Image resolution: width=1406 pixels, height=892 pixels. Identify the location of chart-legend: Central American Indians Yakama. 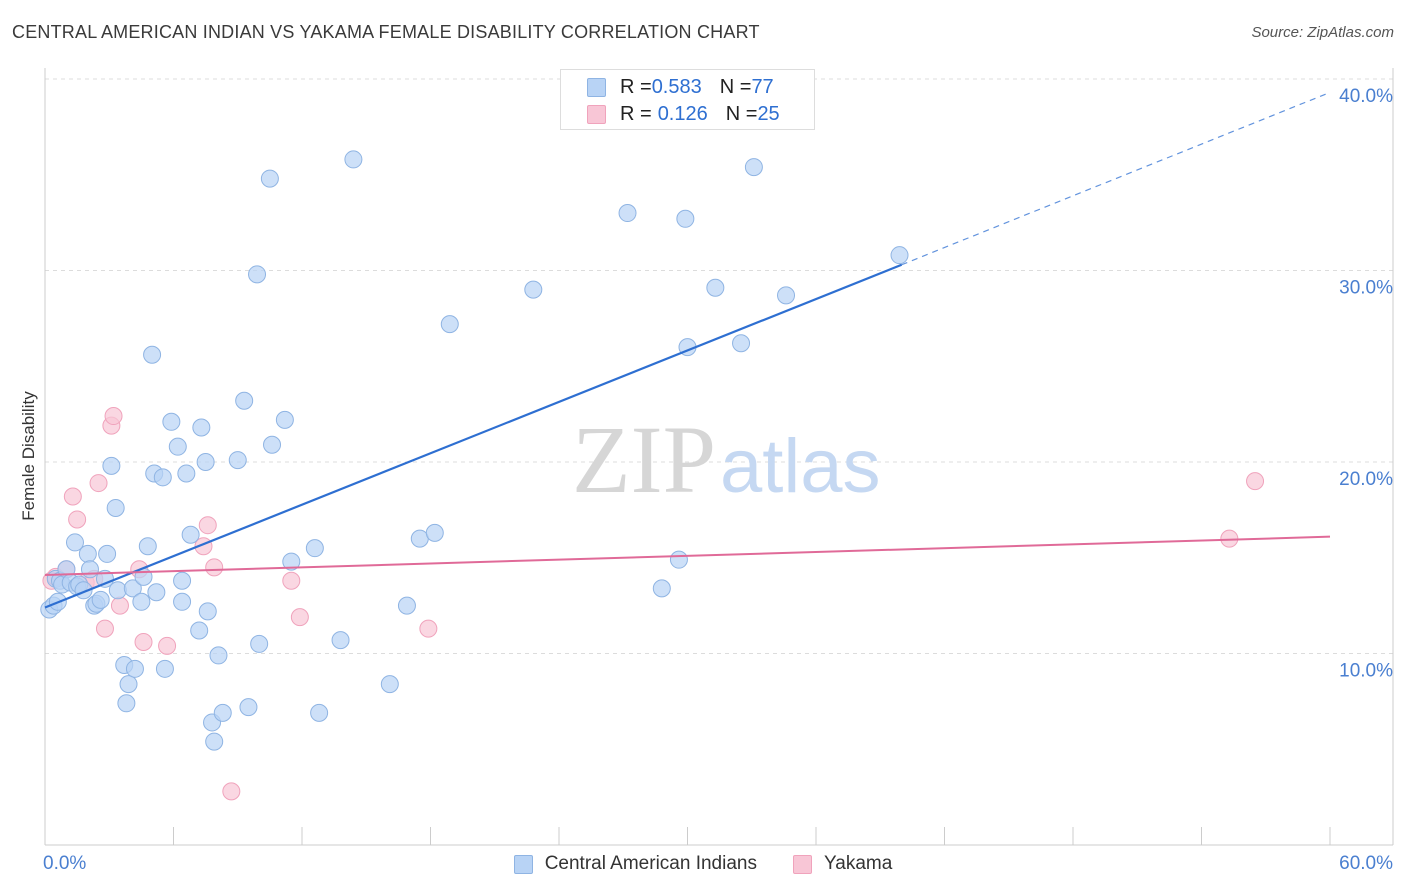
(703, 864).